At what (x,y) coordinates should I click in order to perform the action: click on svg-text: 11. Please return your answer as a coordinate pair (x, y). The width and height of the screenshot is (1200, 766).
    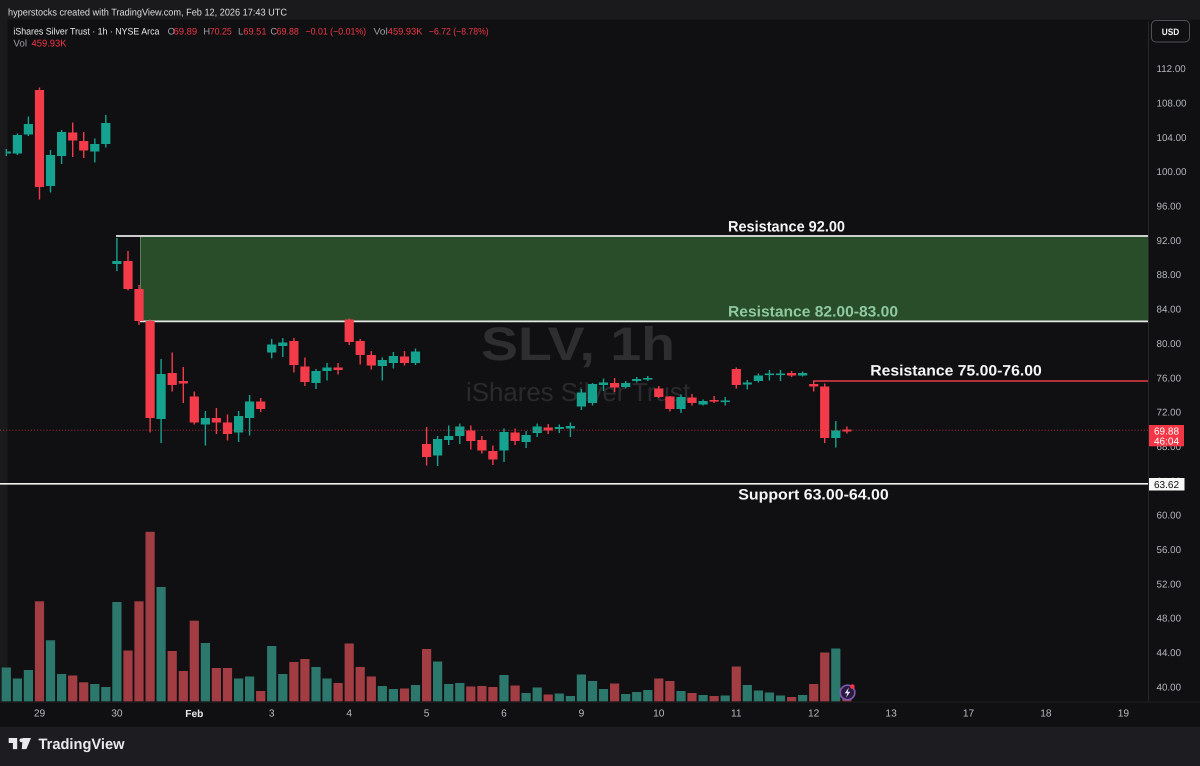
    Looking at the image, I should click on (736, 714).